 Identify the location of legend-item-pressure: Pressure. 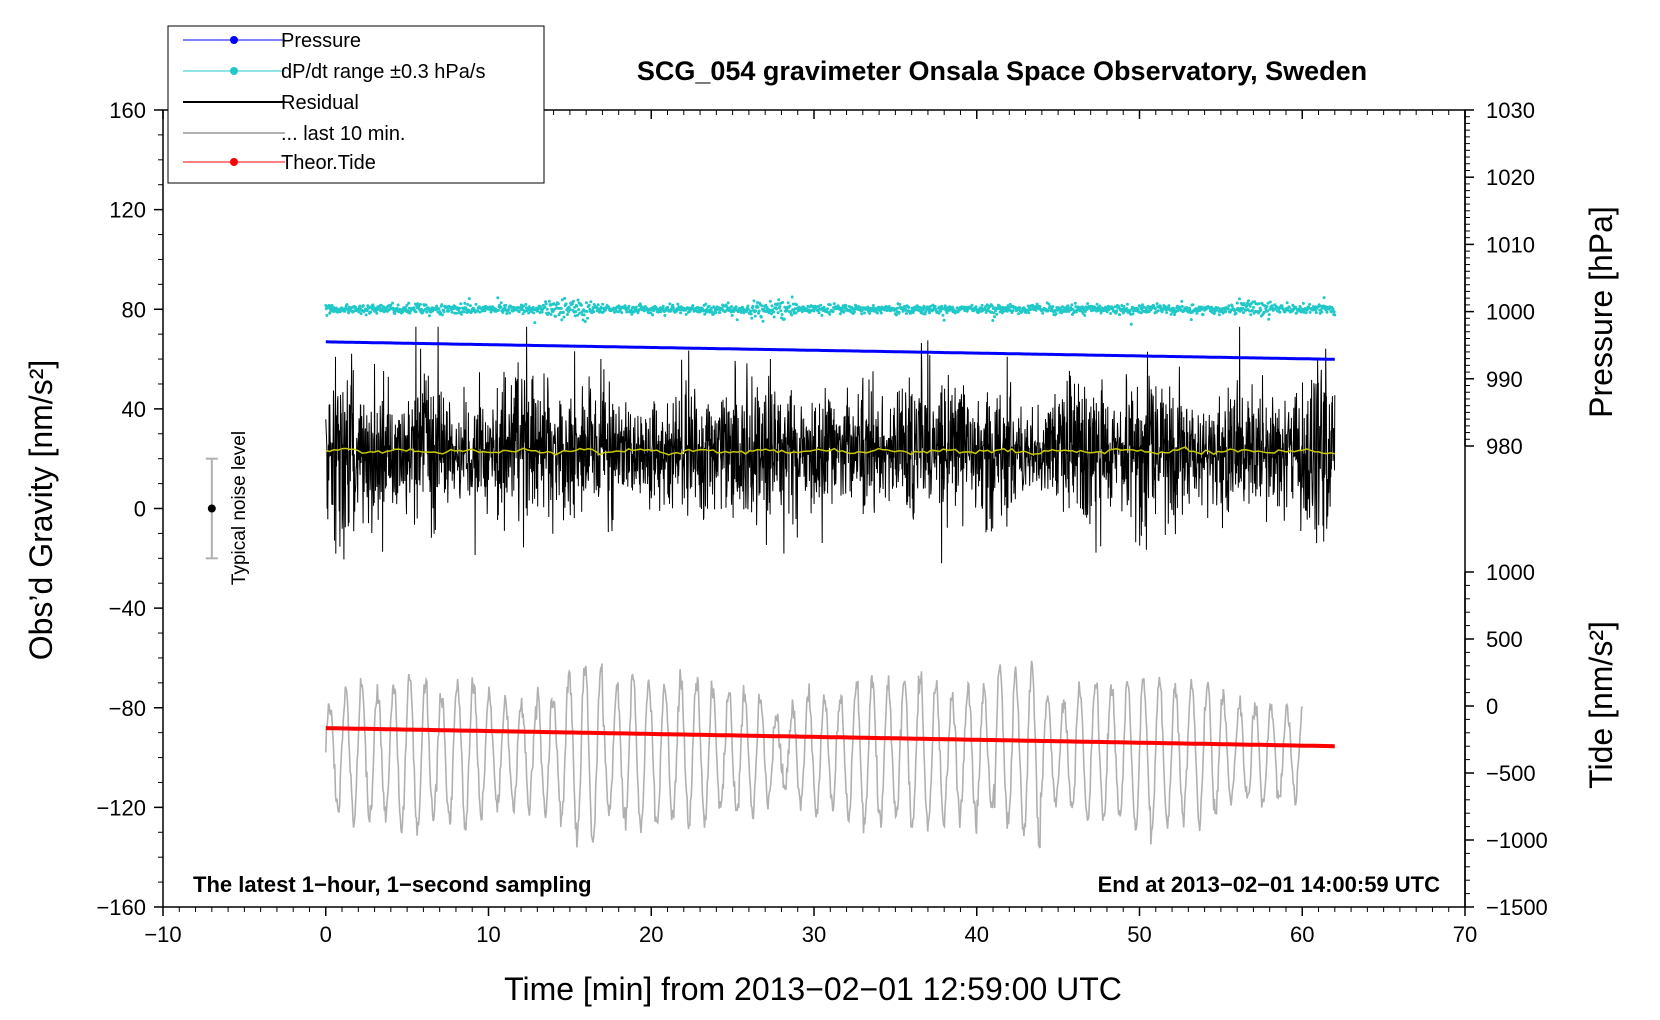
(272, 41).